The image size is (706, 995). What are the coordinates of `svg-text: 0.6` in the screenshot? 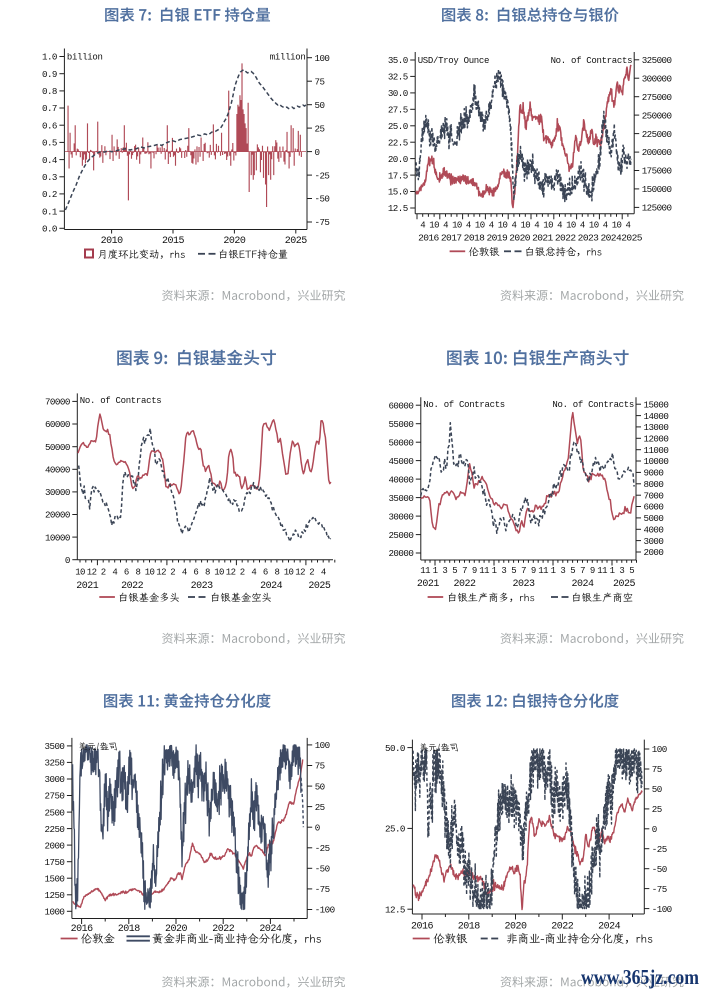 It's located at (49, 125).